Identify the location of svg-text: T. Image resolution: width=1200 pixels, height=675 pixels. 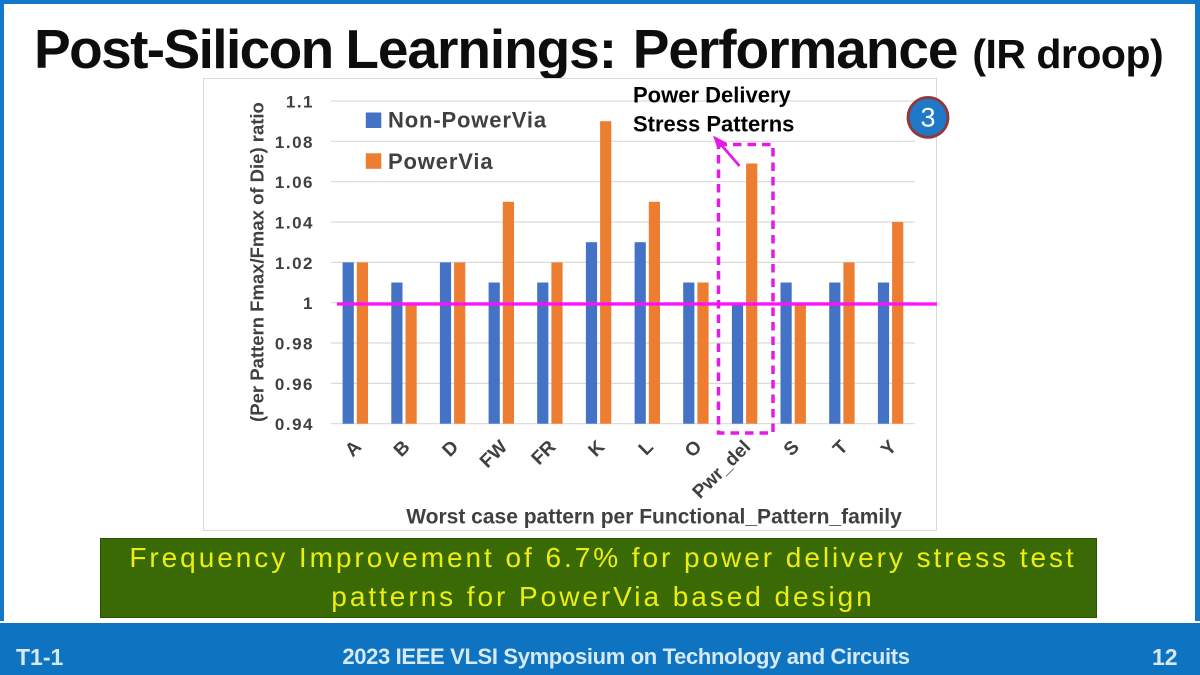
(840, 447).